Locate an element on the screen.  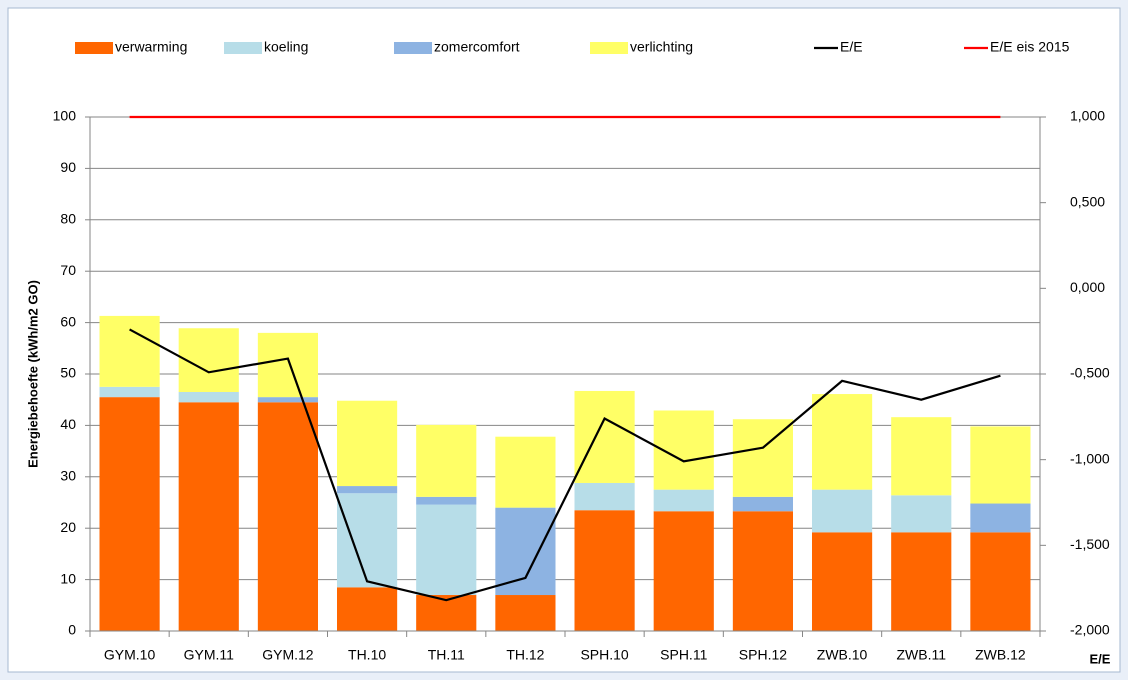
y-axis-label: Energiebehoefte (kWh/m2 GO) is located at coordinates (32, 374).